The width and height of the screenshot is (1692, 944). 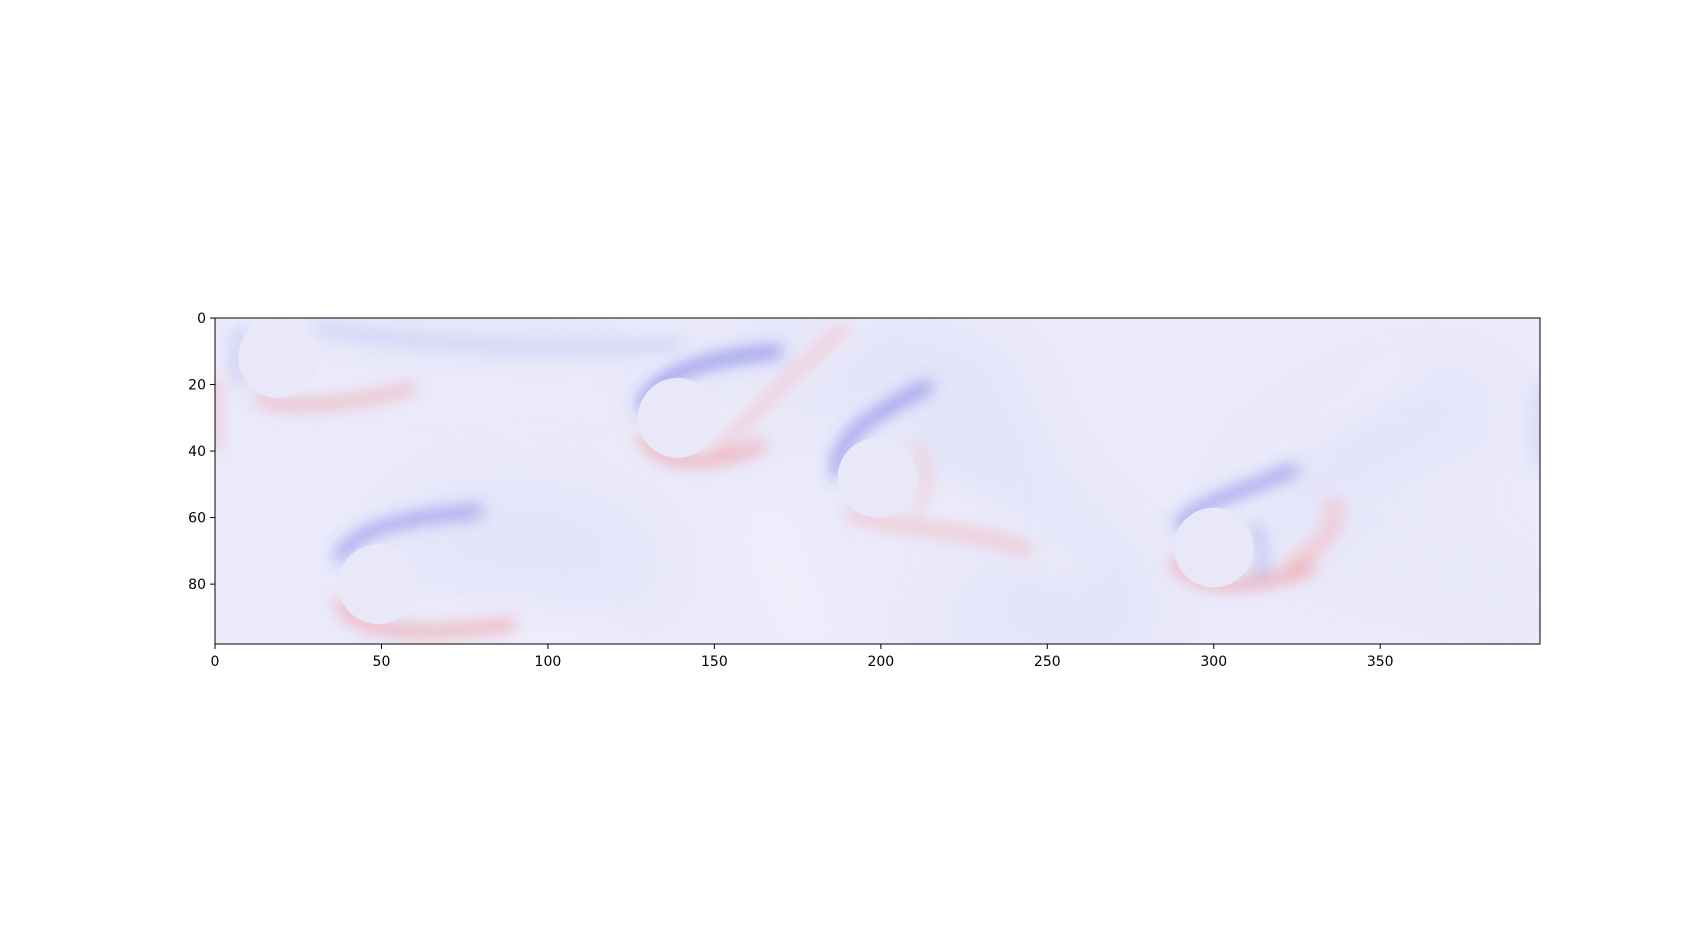 What do you see at coordinates (781, 391) in the screenshot?
I see `shear-red-cyl-3b` at bounding box center [781, 391].